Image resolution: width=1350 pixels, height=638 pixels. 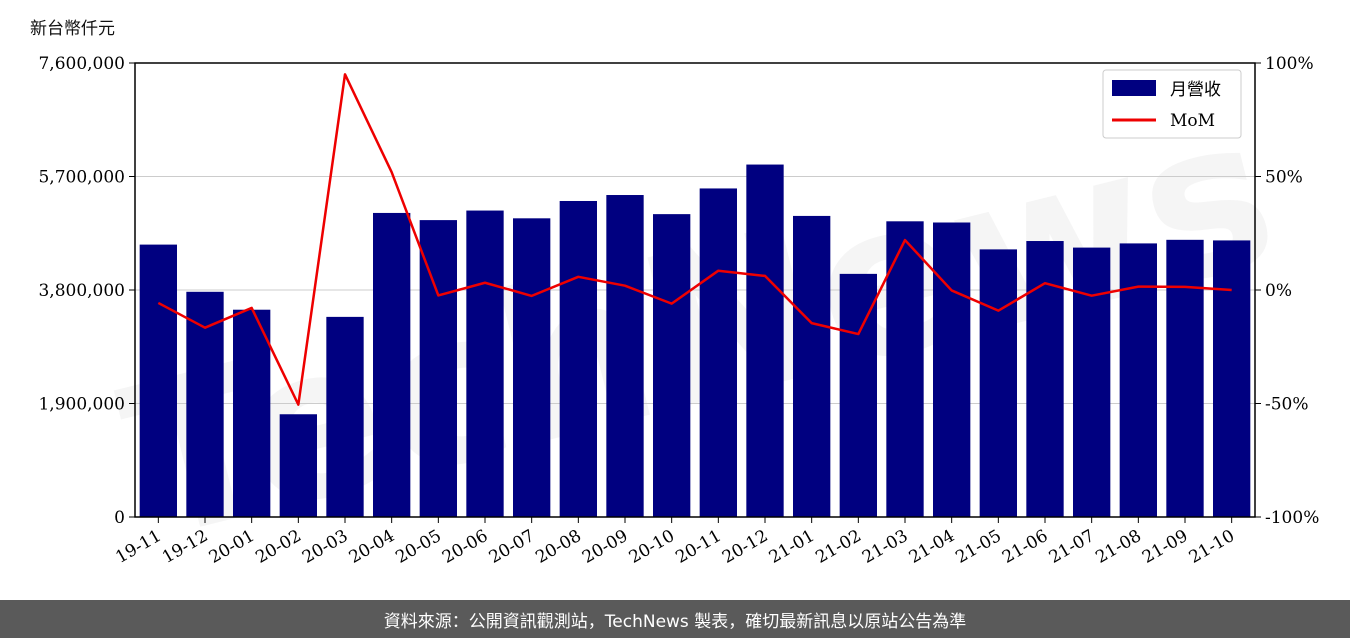 What do you see at coordinates (1134, 88) in the screenshot?
I see `legend-bar-swatch` at bounding box center [1134, 88].